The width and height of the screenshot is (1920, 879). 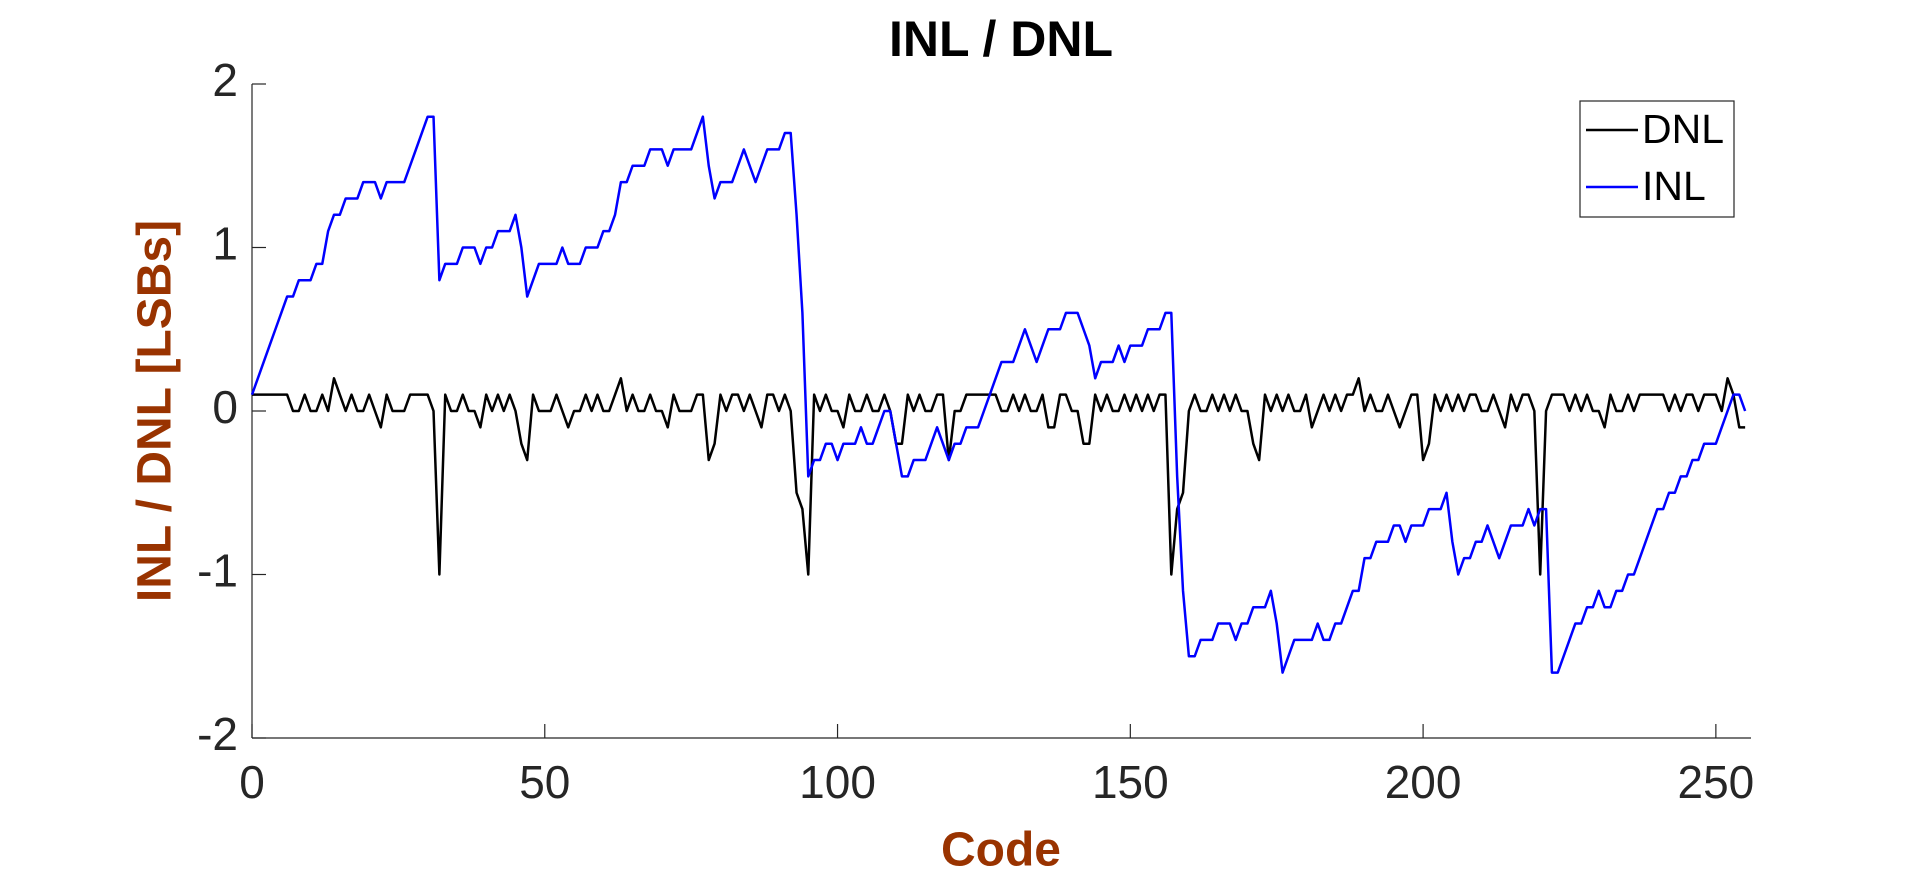 I want to click on x-tick-label: 0, so click(x=252, y=782).